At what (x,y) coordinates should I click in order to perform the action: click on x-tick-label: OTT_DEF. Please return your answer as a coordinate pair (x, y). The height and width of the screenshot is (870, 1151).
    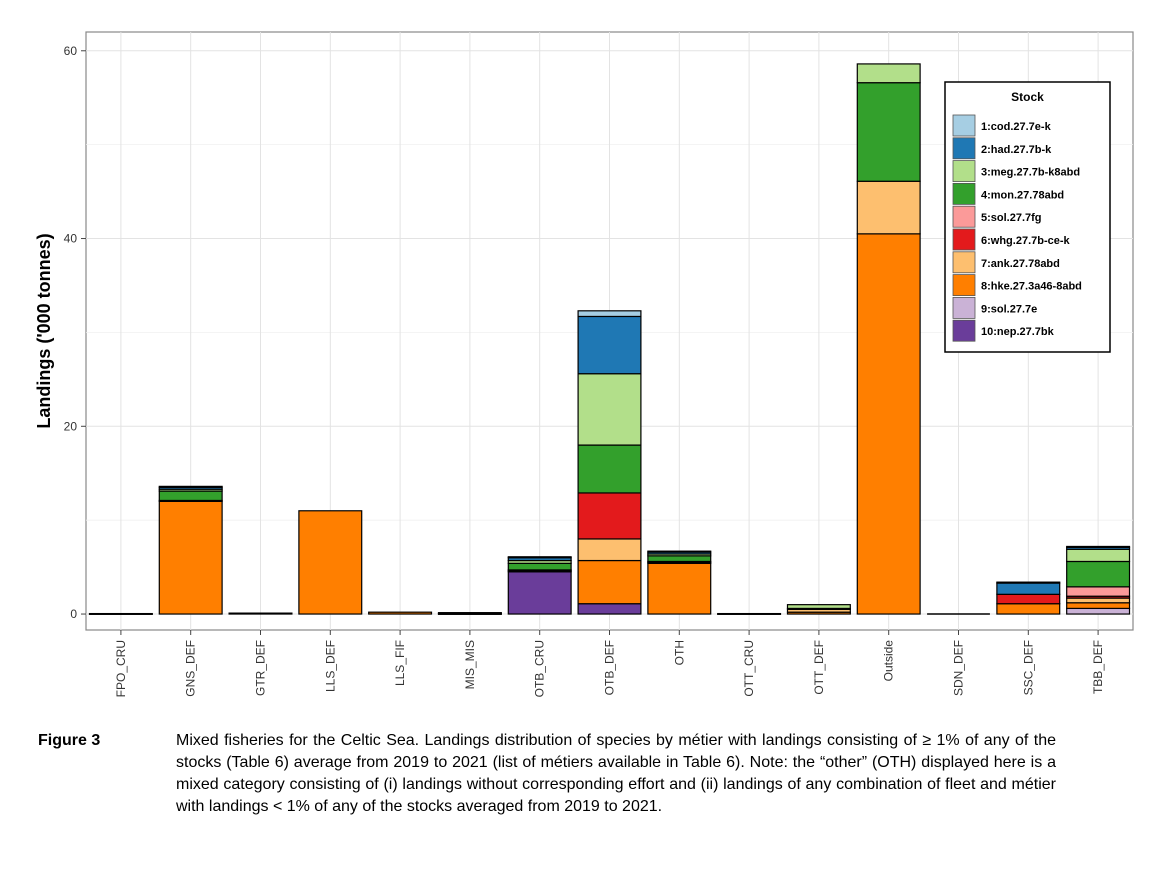
    Looking at the image, I should click on (819, 667).